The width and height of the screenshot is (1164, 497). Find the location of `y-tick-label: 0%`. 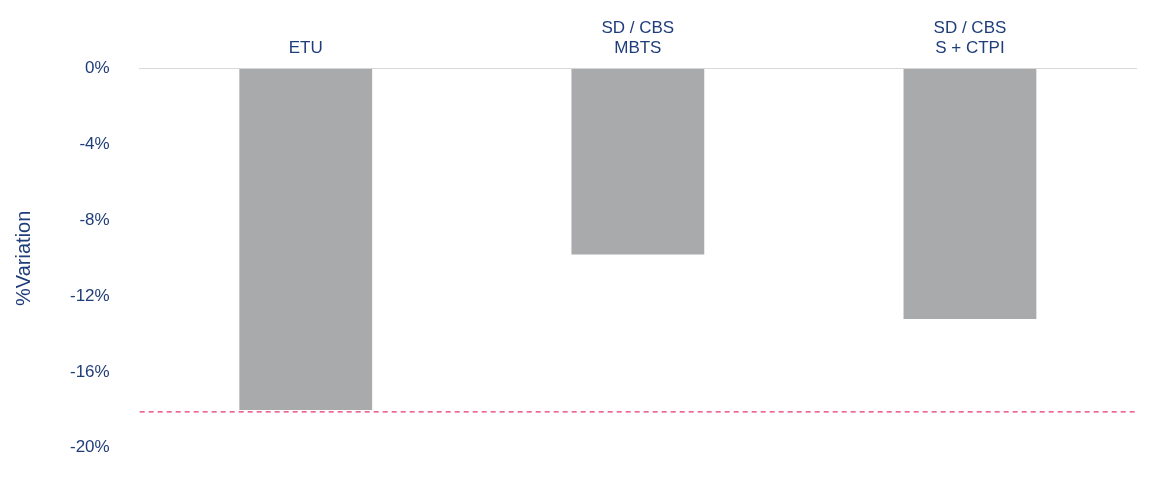

y-tick-label: 0% is located at coordinates (97, 68).